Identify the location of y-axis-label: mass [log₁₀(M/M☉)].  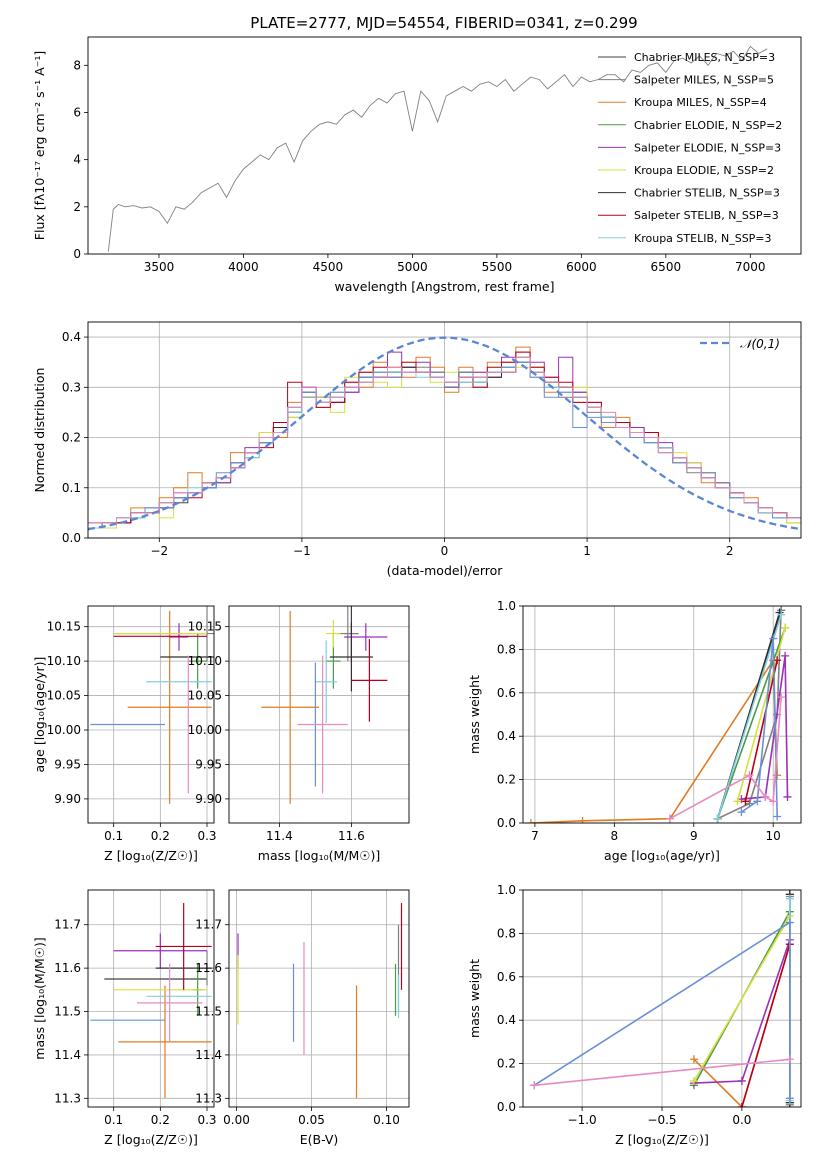
(39, 998).